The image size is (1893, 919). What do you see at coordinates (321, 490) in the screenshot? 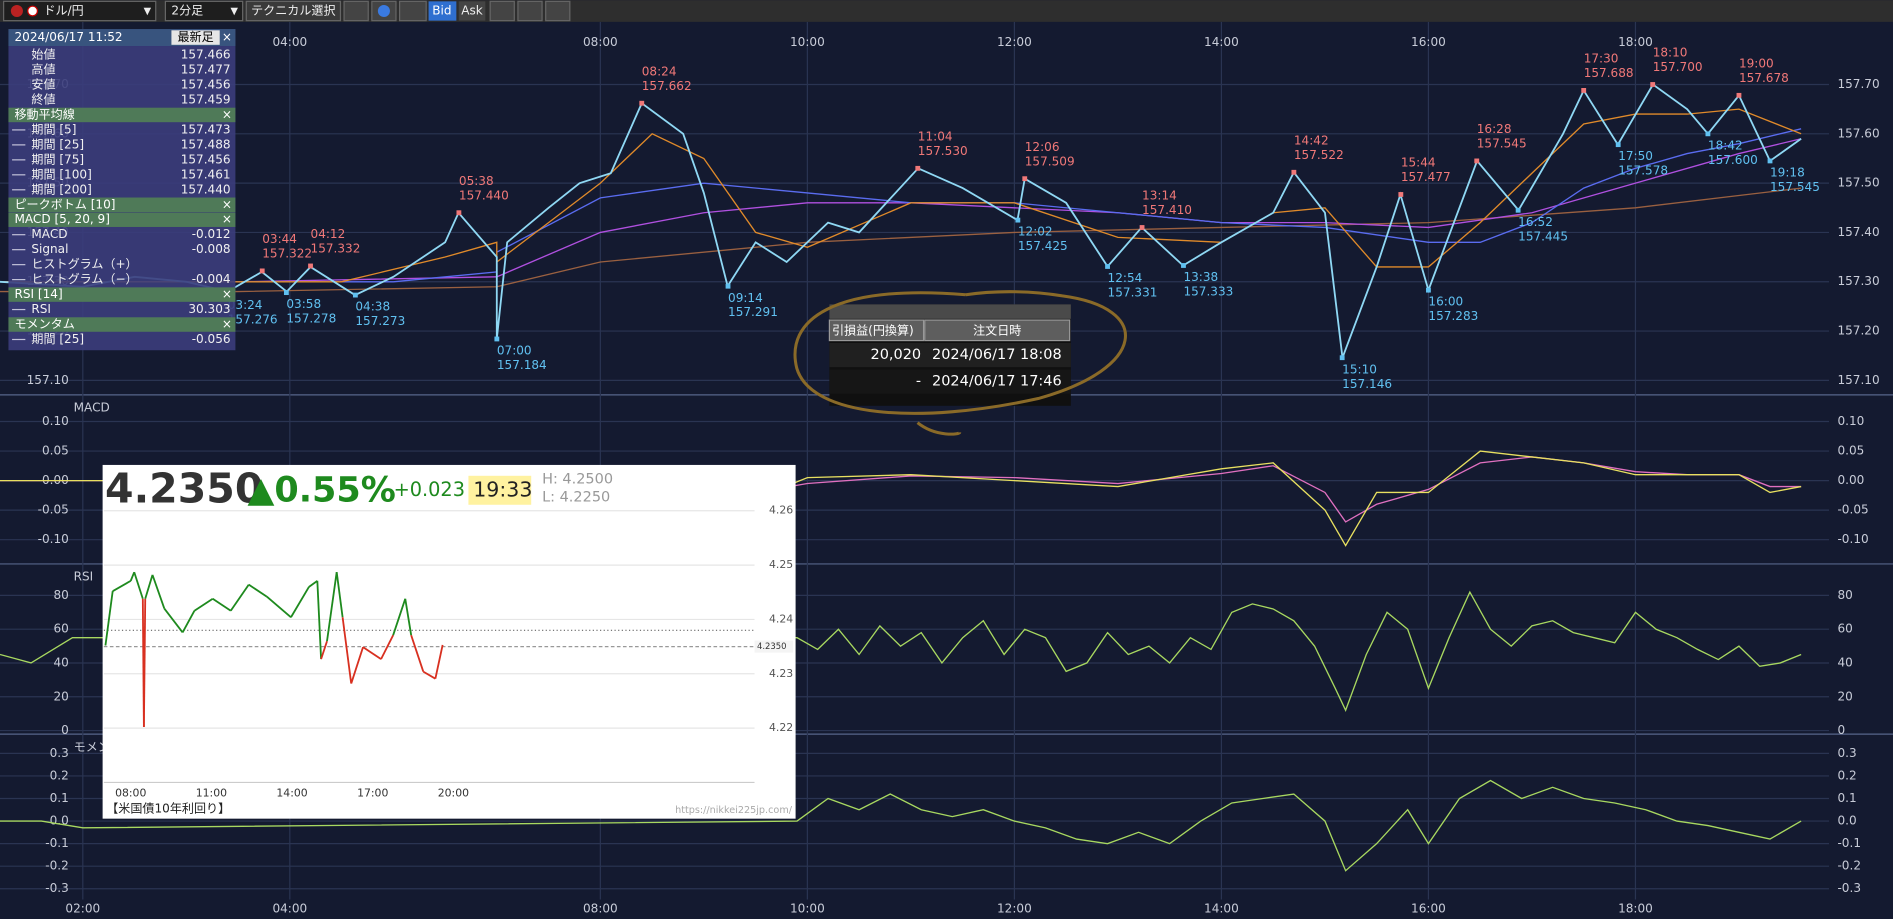
I see `inset-change: ▲0.55%` at bounding box center [321, 490].